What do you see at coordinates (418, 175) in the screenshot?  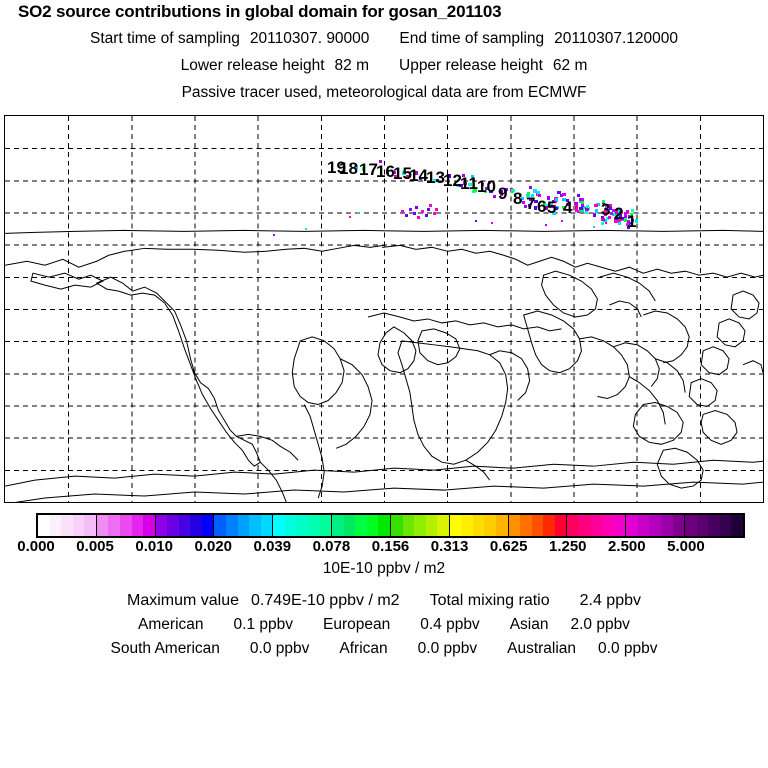 I see `trajectory-label-14: 14` at bounding box center [418, 175].